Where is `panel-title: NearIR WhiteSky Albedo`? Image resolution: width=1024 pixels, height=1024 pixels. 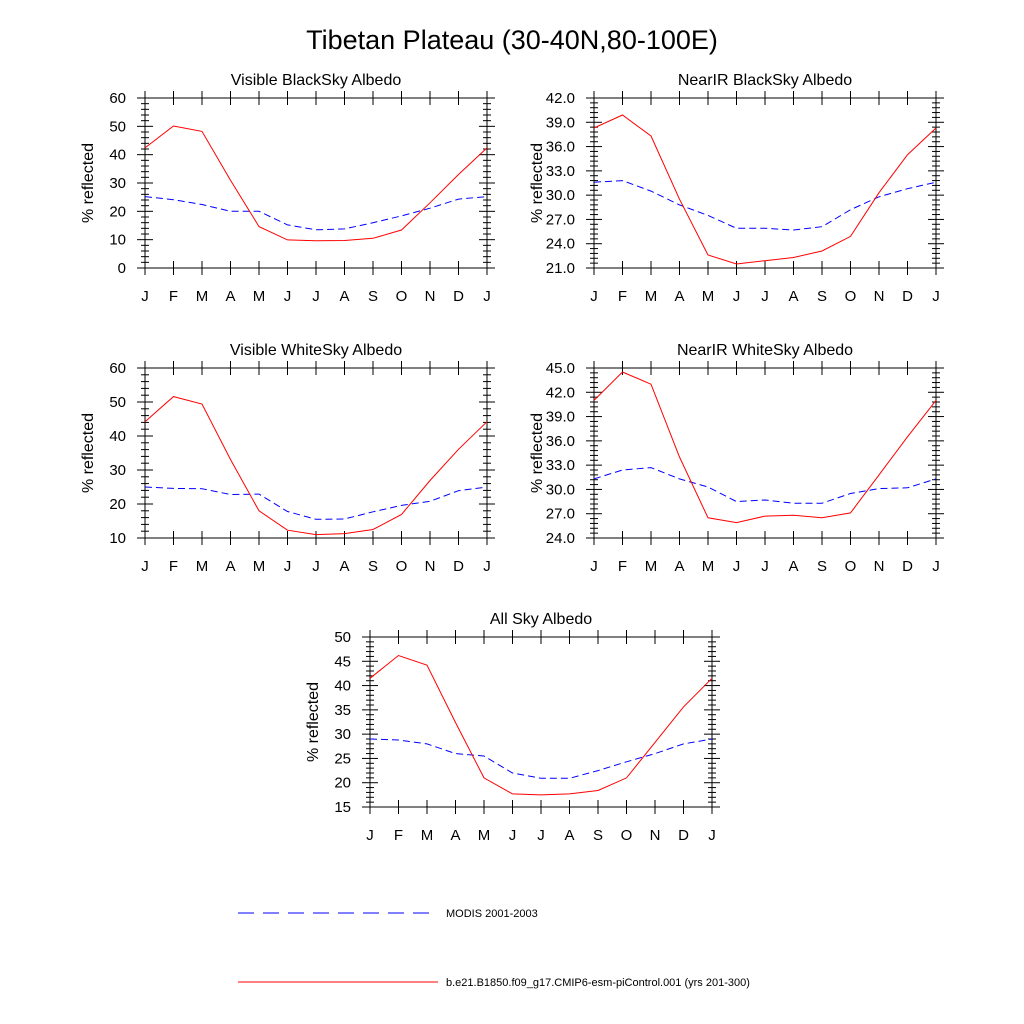
panel-title: NearIR WhiteSky Albedo is located at coordinates (765, 350).